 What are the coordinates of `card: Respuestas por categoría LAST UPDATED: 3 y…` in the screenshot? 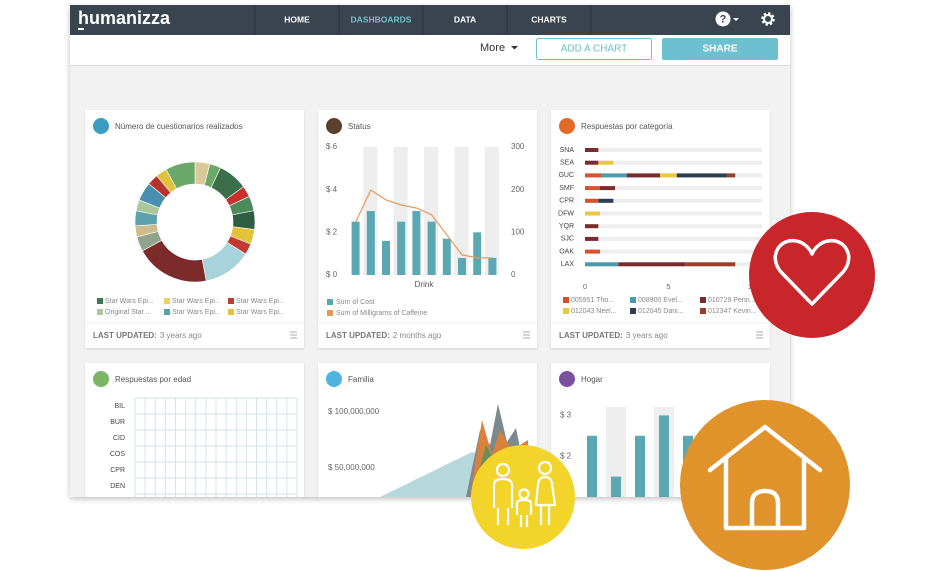 It's located at (660, 229).